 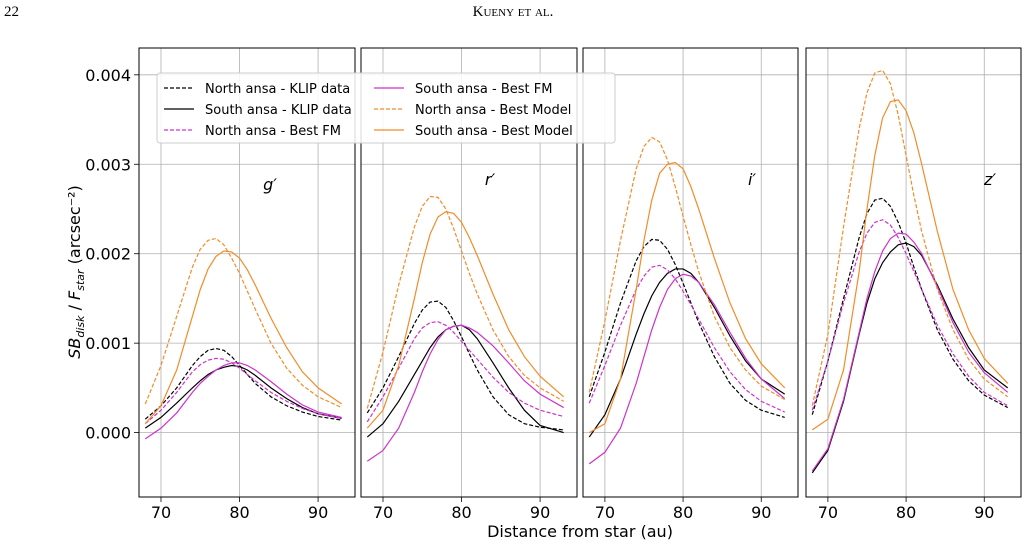 I want to click on legend-label: South ansa - Best Model, so click(x=494, y=131).